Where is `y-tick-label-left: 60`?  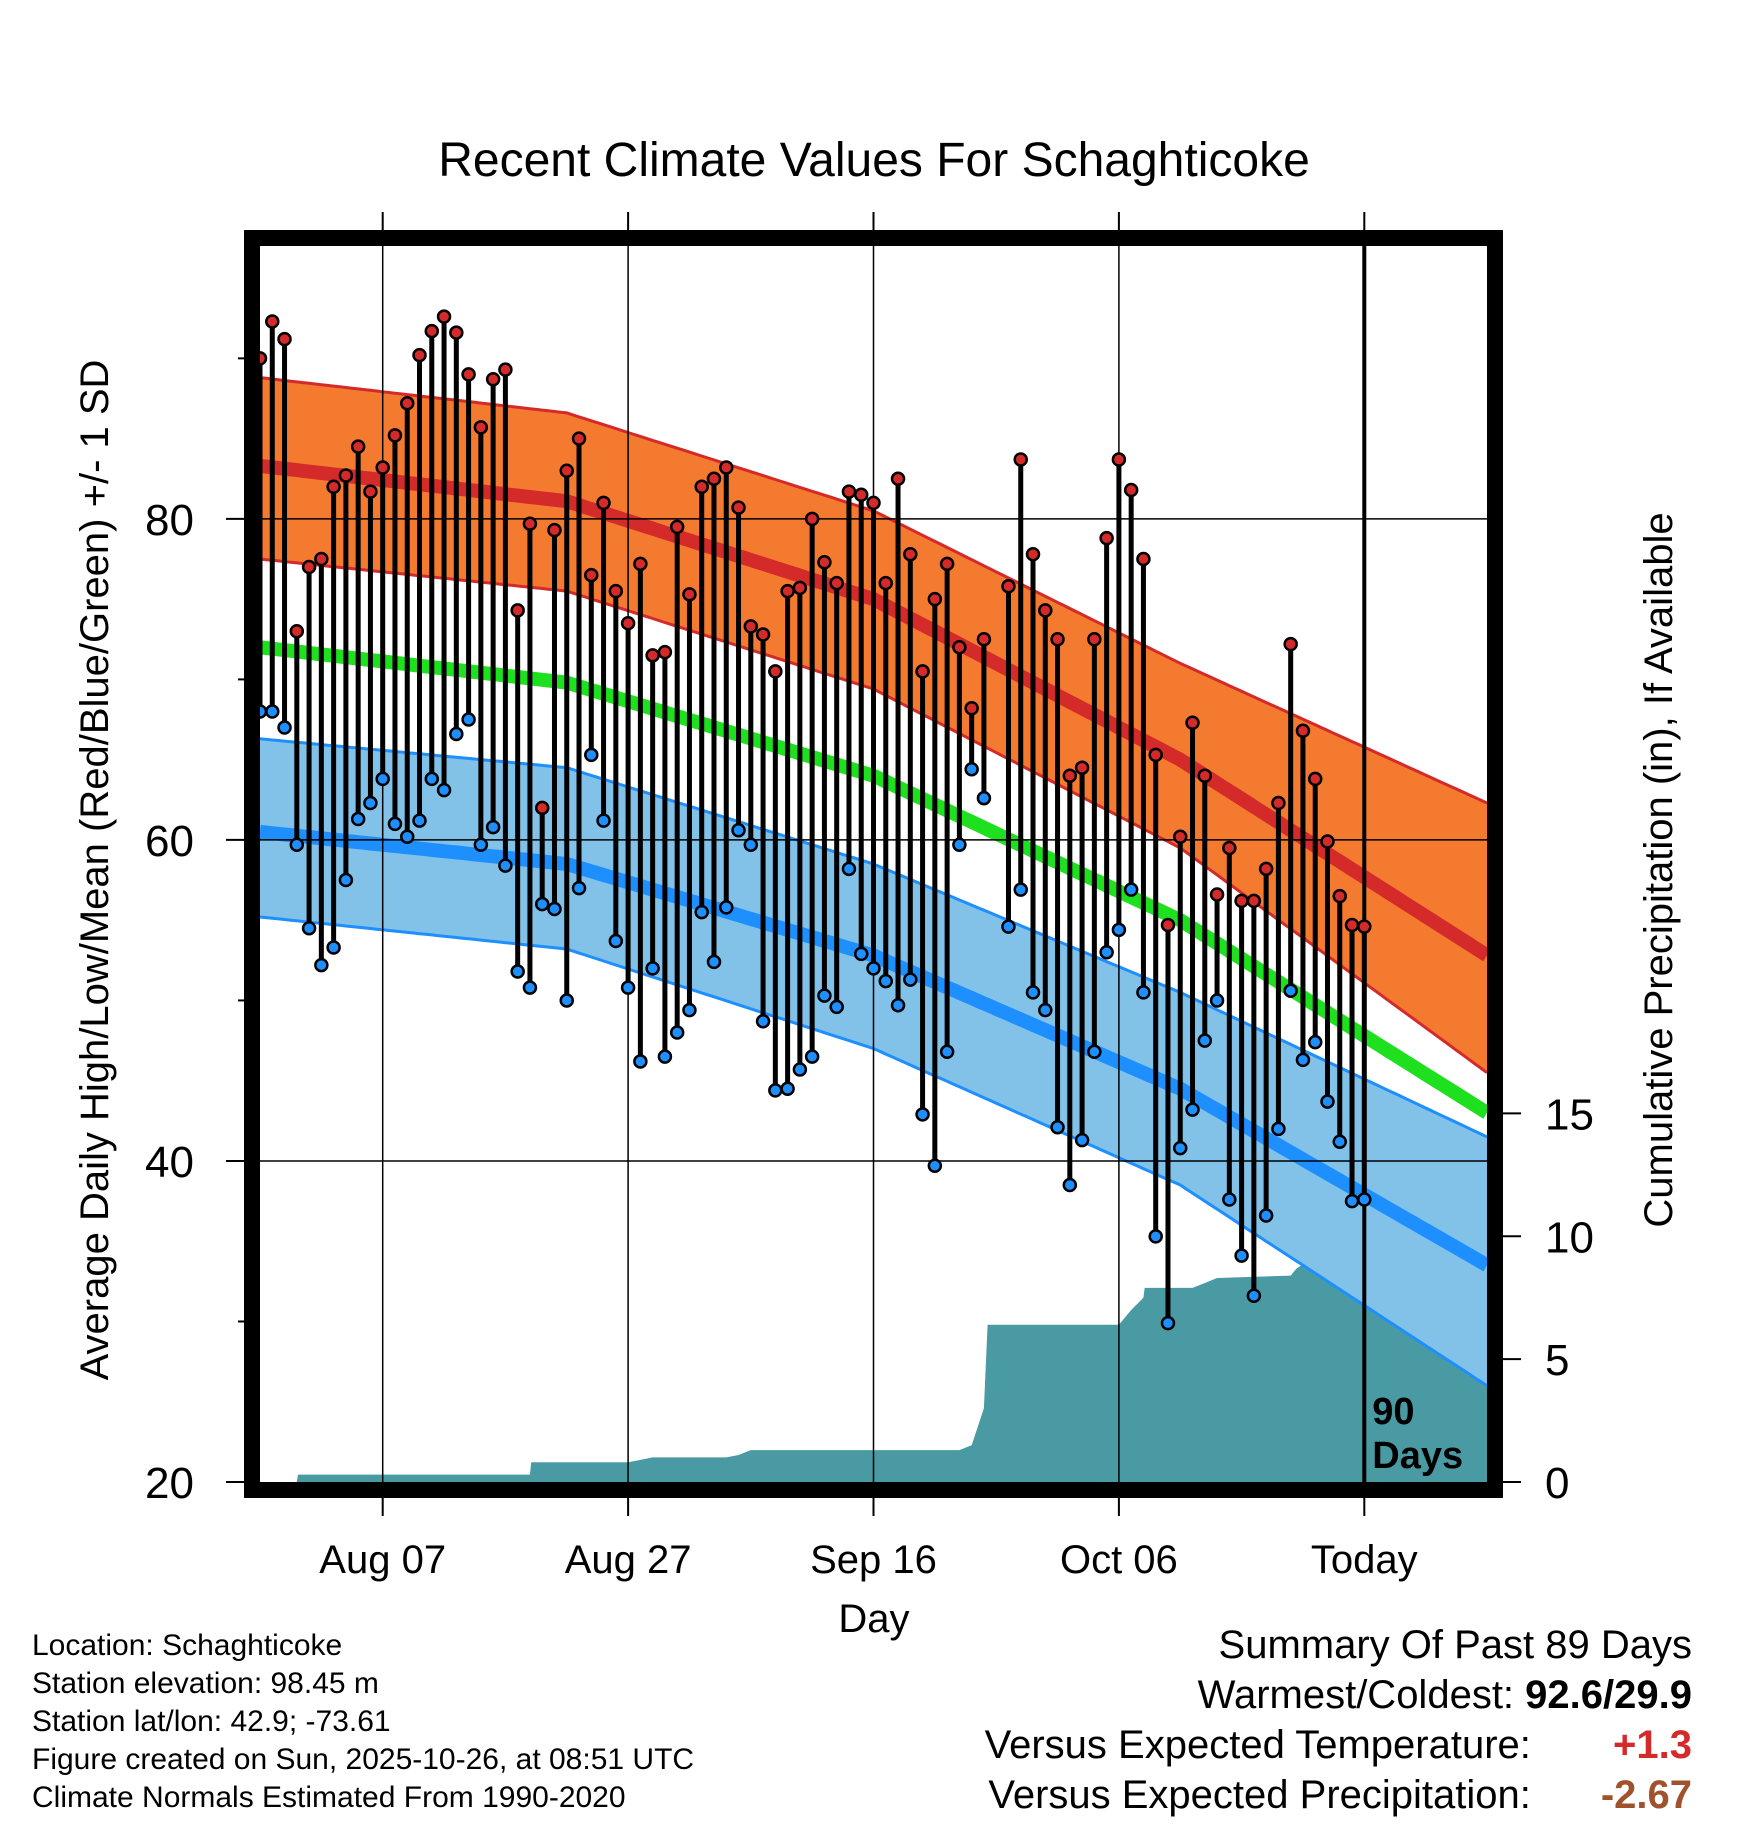 y-tick-label-left: 60 is located at coordinates (169, 841).